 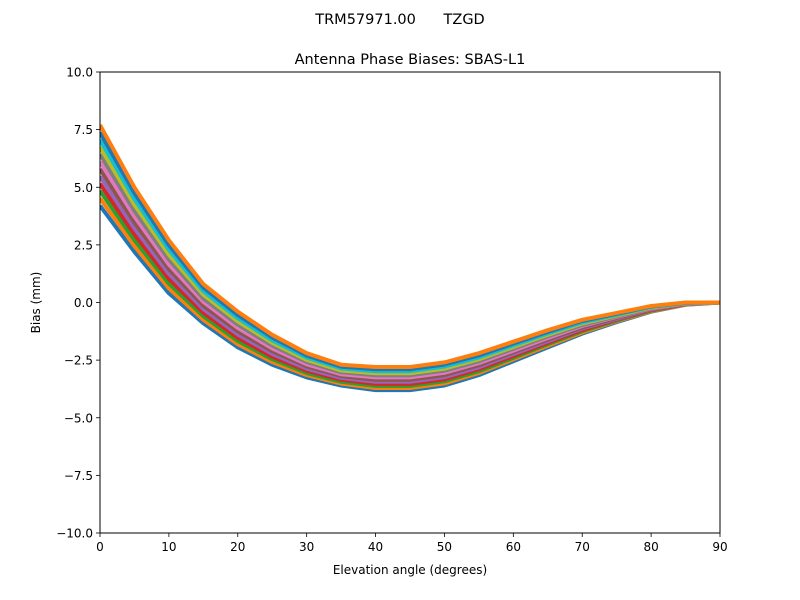 I want to click on figure-suptitle: TRM57971.00 TZGD, so click(x=399, y=20).